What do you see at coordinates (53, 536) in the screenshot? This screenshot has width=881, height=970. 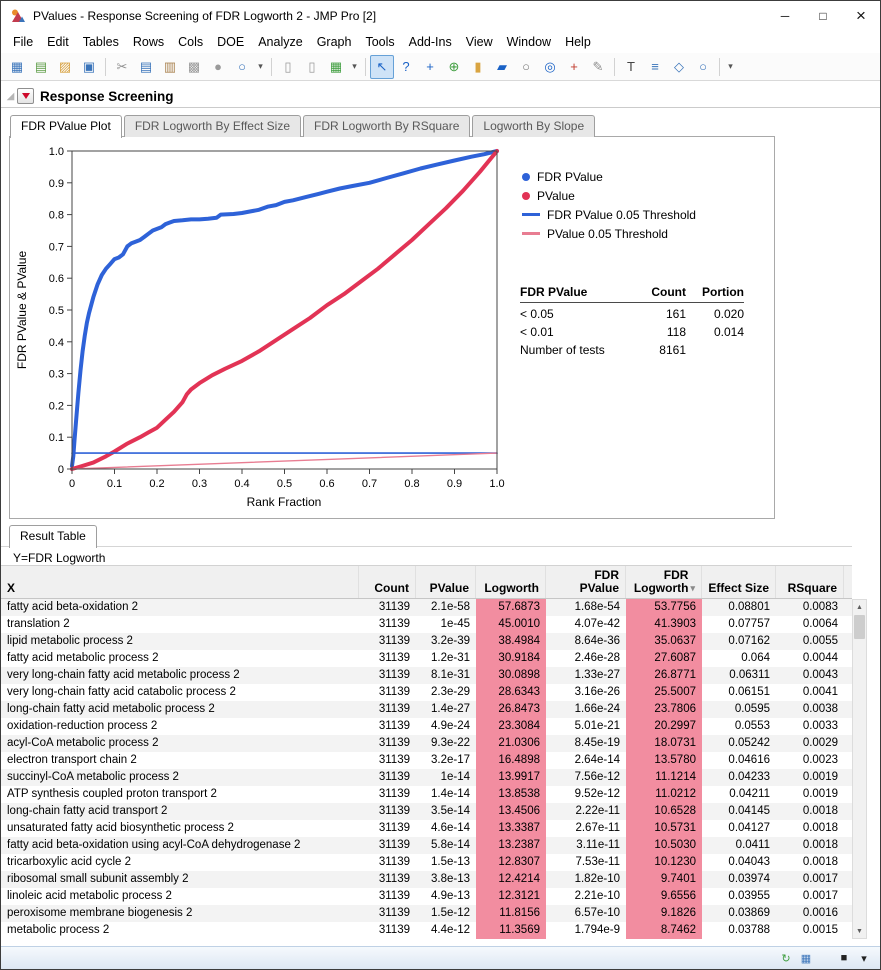 I see `tab-result-table: Result Table` at bounding box center [53, 536].